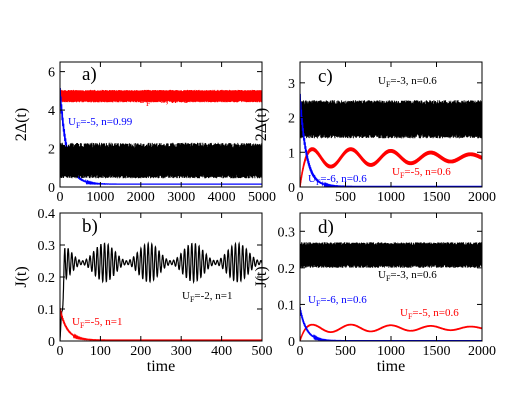 Image resolution: width=518 pixels, height=400 pixels. What do you see at coordinates (326, 227) in the screenshot?
I see `panel-tag: d)` at bounding box center [326, 227].